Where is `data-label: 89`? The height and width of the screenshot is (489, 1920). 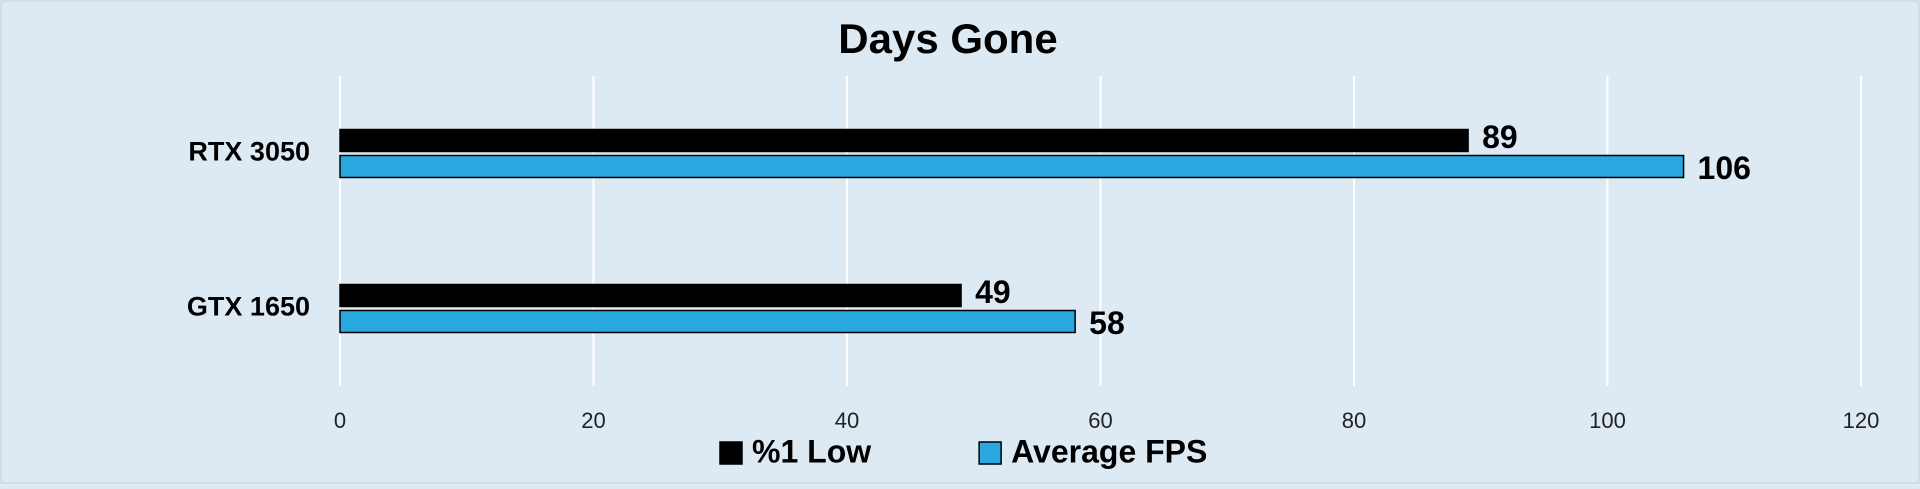 data-label: 89 is located at coordinates (1500, 137).